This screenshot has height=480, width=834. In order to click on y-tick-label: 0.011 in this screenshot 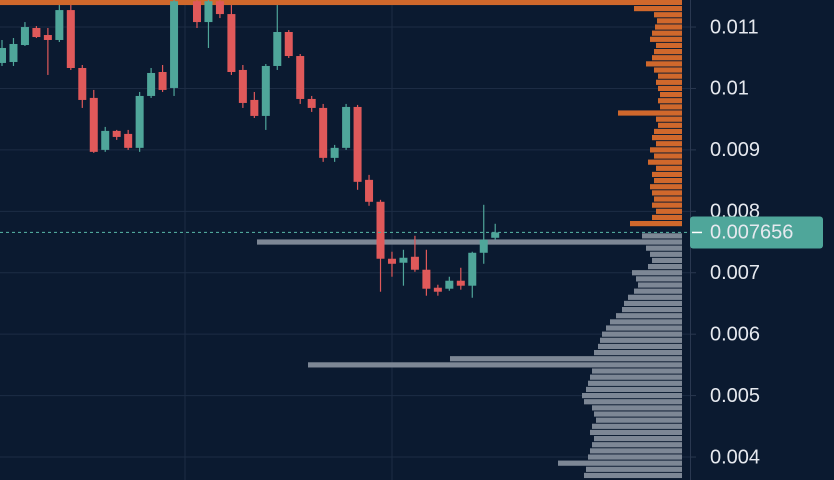, I will do `click(734, 27)`.